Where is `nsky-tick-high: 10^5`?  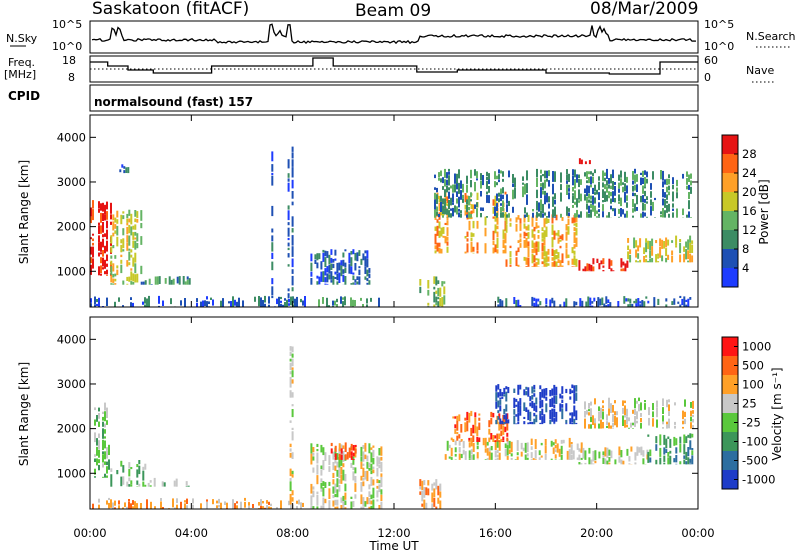
nsky-tick-high: 10^5 is located at coordinates (67, 24).